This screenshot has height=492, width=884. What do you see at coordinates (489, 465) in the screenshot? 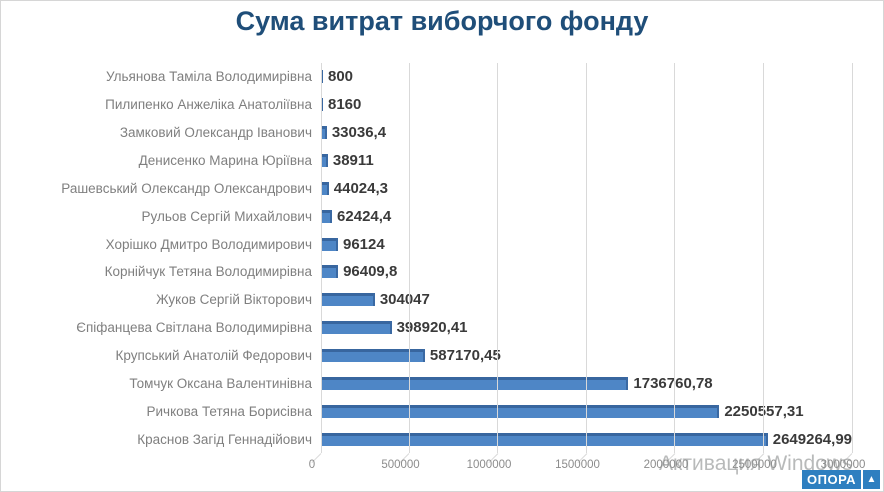
I see `x-tick-label: 1000000` at bounding box center [489, 465].